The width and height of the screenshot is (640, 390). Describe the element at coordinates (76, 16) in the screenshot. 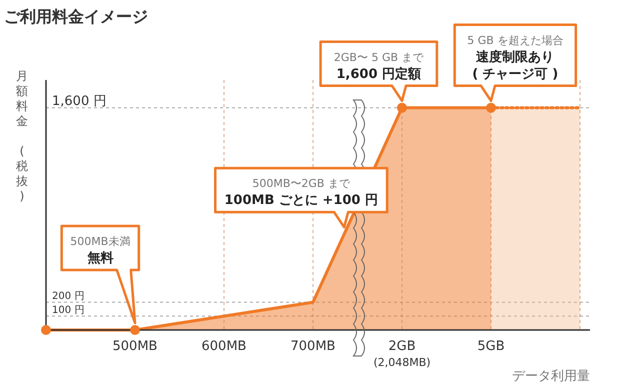

I see `chart-title: ご利用料金イメージ` at that location.